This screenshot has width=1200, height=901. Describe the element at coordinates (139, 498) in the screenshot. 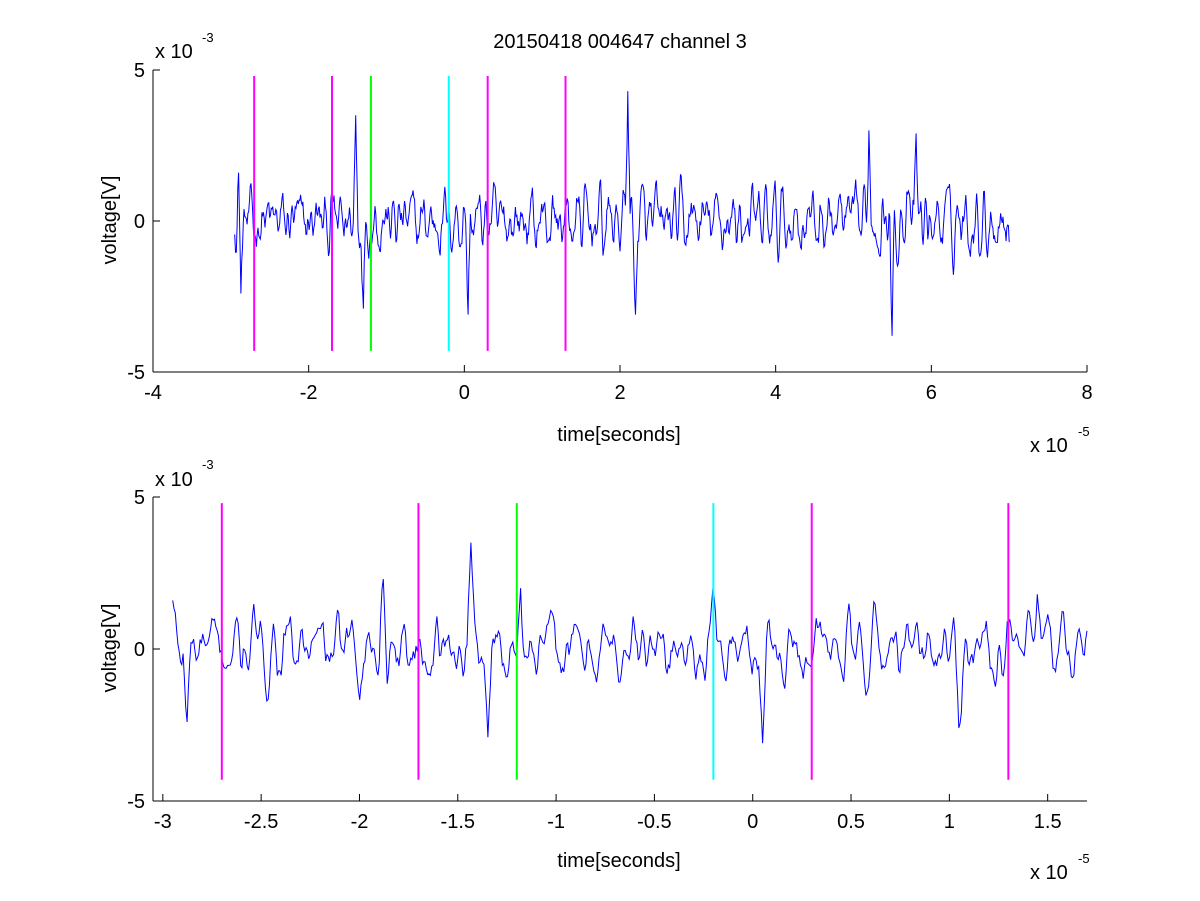

I see `bottom-y-tick-label: 5` at that location.